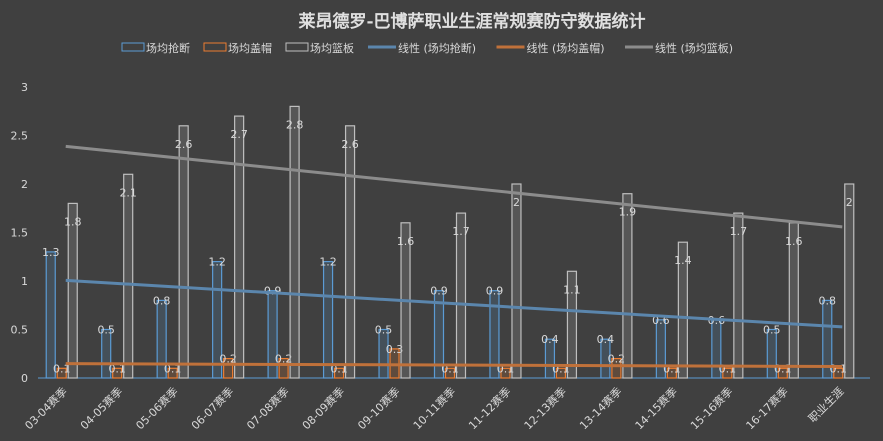  What do you see at coordinates (212, 408) in the screenshot?
I see `x-tick-label: 06-07赛季` at bounding box center [212, 408].